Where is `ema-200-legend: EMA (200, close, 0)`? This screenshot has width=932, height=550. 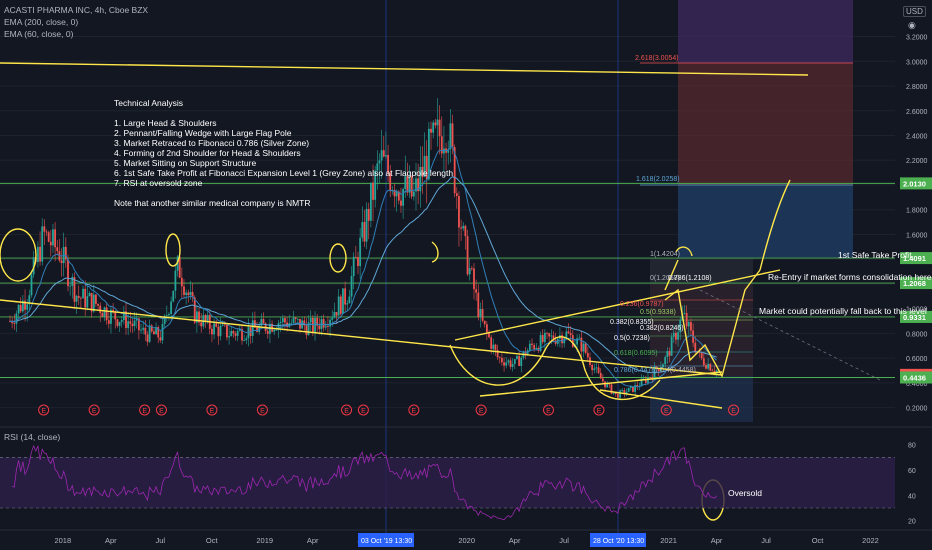 ema-200-legend: EMA (200, close, 0) is located at coordinates (41, 22).